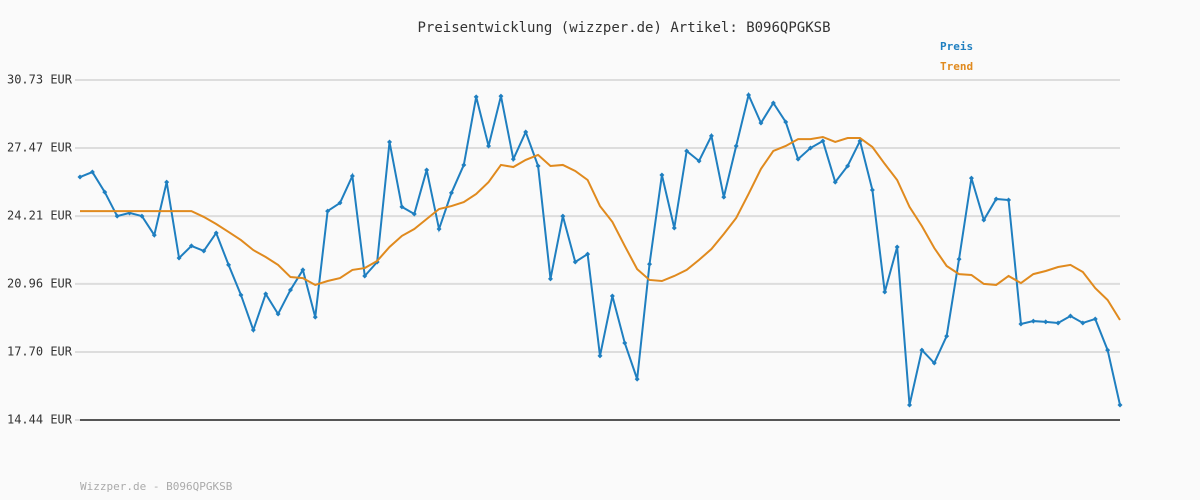 This screenshot has width=1200, height=500. I want to click on y-tick-label: 30.73 EUR, so click(40, 80).